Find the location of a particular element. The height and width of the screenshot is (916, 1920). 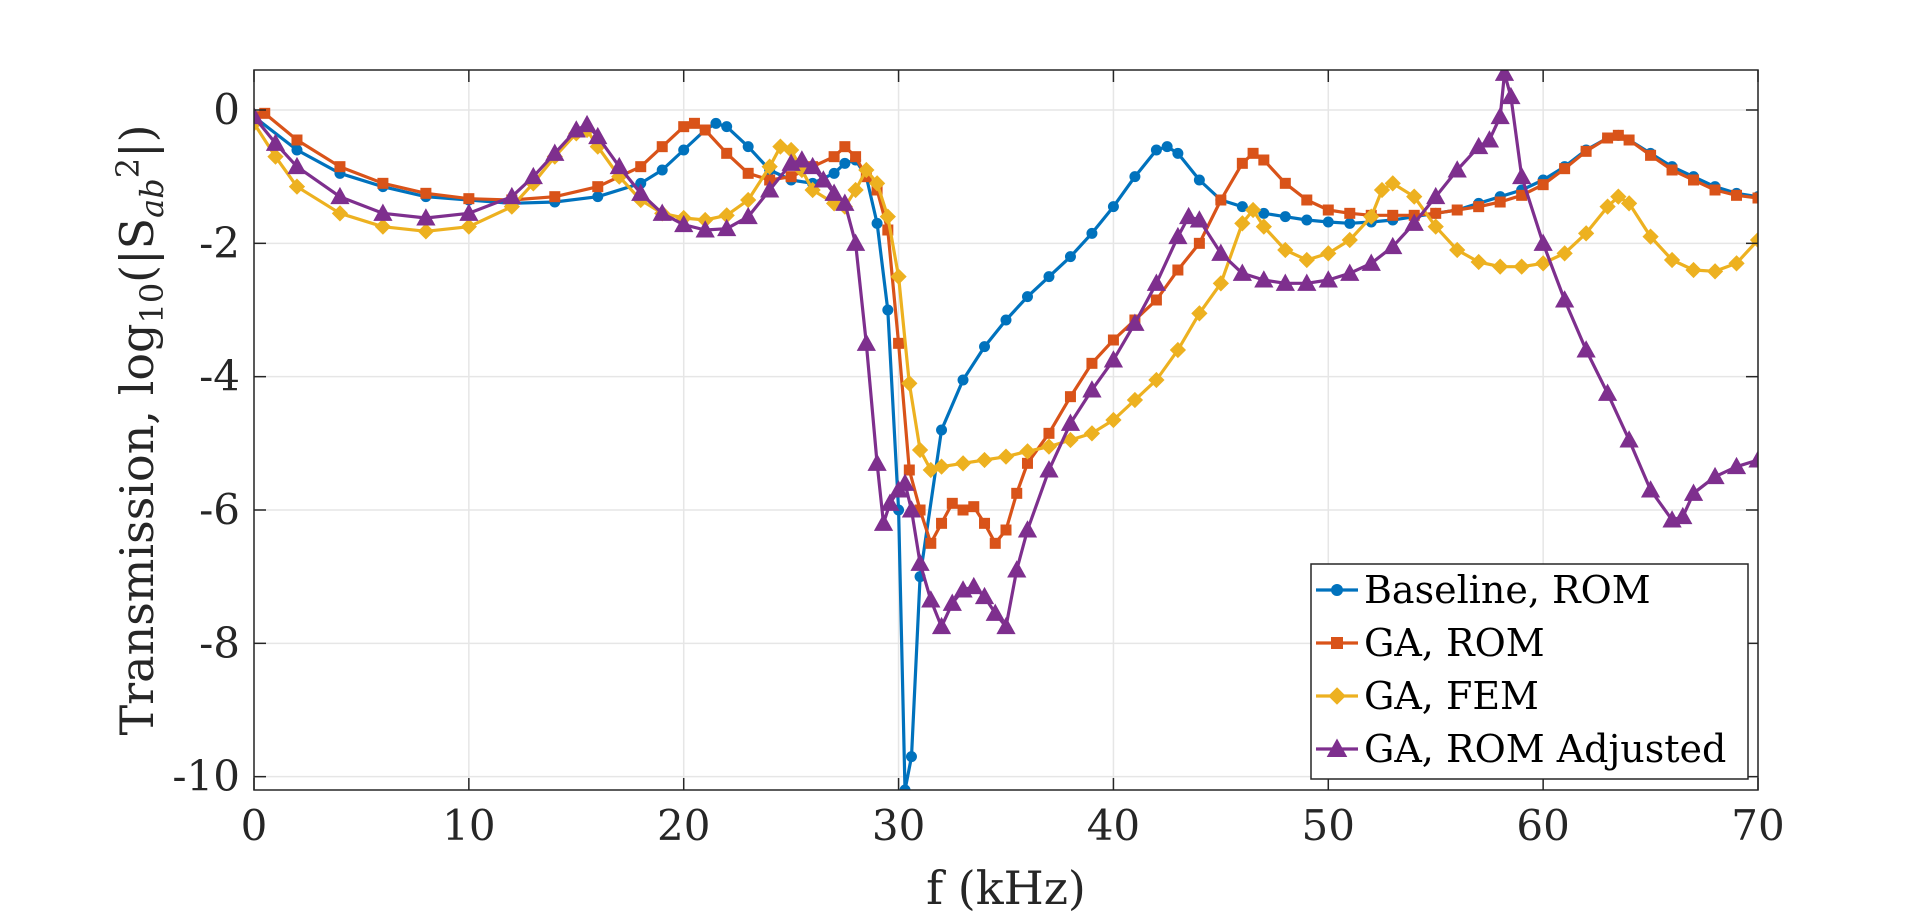

x-tick-label: 70 is located at coordinates (1757, 825).